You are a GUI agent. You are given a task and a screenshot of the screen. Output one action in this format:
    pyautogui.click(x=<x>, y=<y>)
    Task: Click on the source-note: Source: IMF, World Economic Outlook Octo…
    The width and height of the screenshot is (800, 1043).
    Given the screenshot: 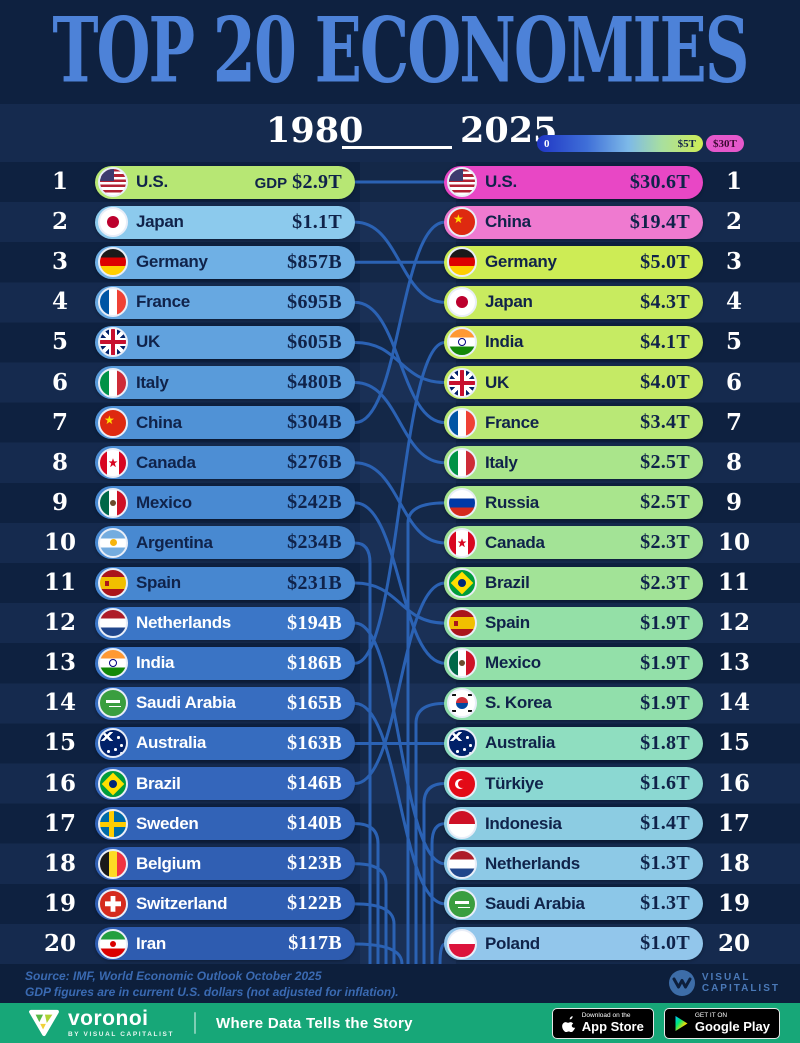 What is the action you would take?
    pyautogui.click(x=212, y=984)
    